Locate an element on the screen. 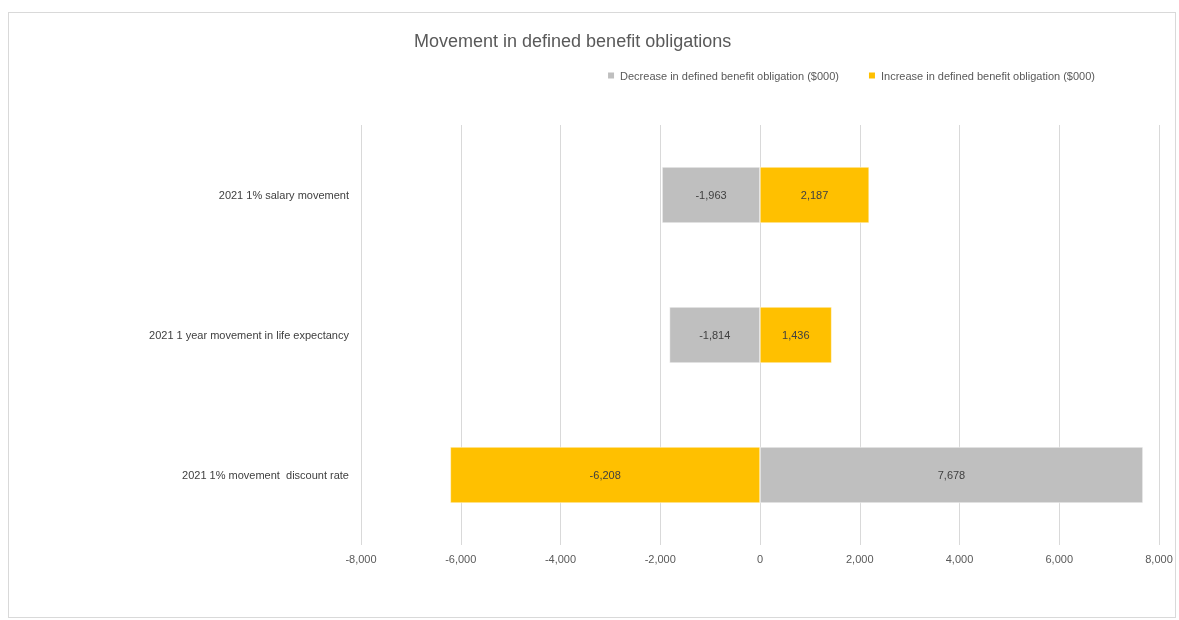  x-tick-label: -6,000 is located at coordinates (461, 558).